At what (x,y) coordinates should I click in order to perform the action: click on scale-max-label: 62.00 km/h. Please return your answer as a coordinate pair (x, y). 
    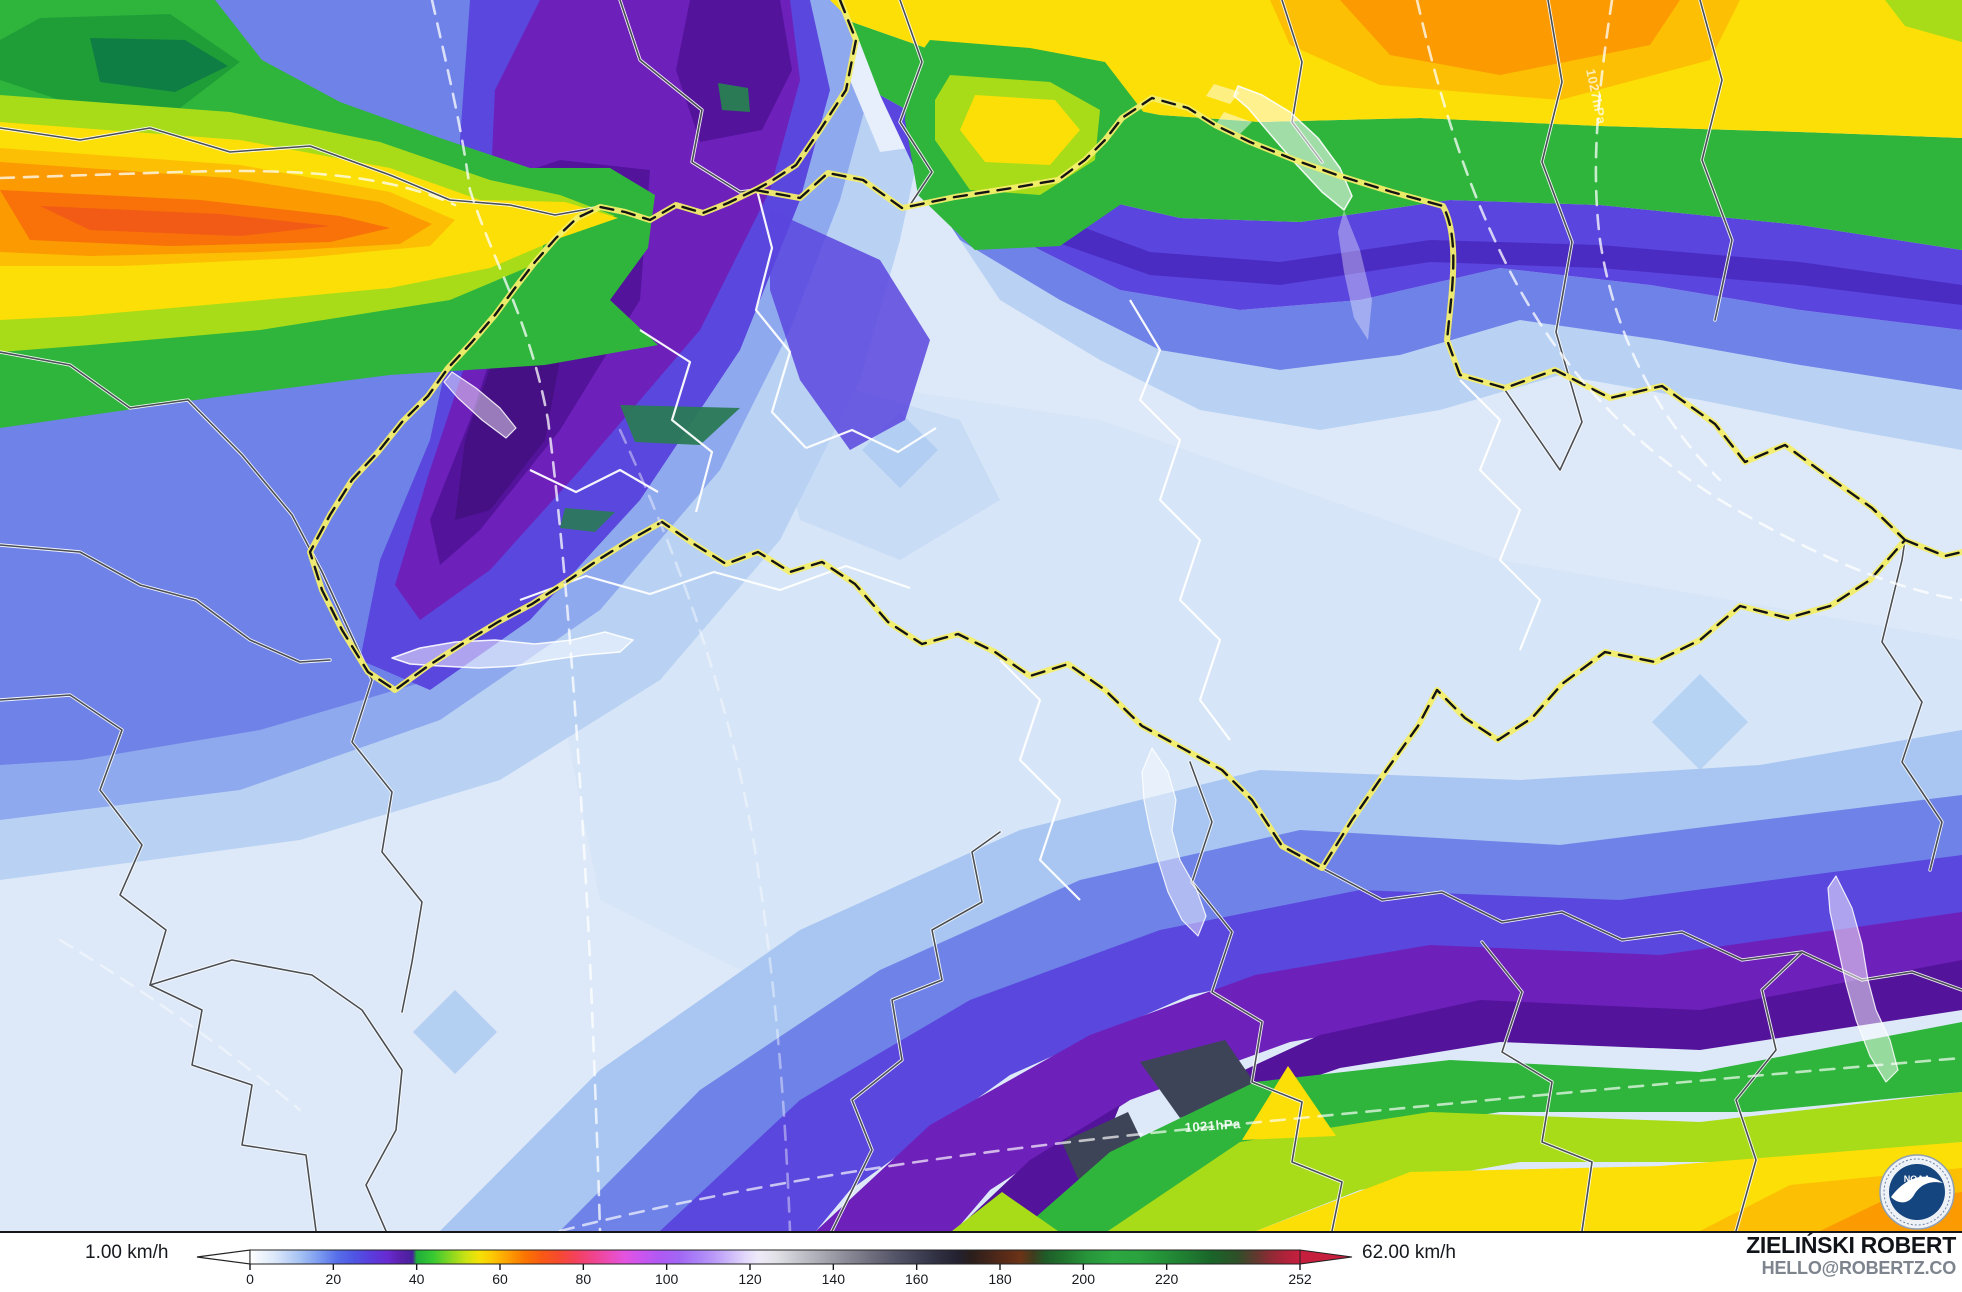
    Looking at the image, I should click on (1409, 1252).